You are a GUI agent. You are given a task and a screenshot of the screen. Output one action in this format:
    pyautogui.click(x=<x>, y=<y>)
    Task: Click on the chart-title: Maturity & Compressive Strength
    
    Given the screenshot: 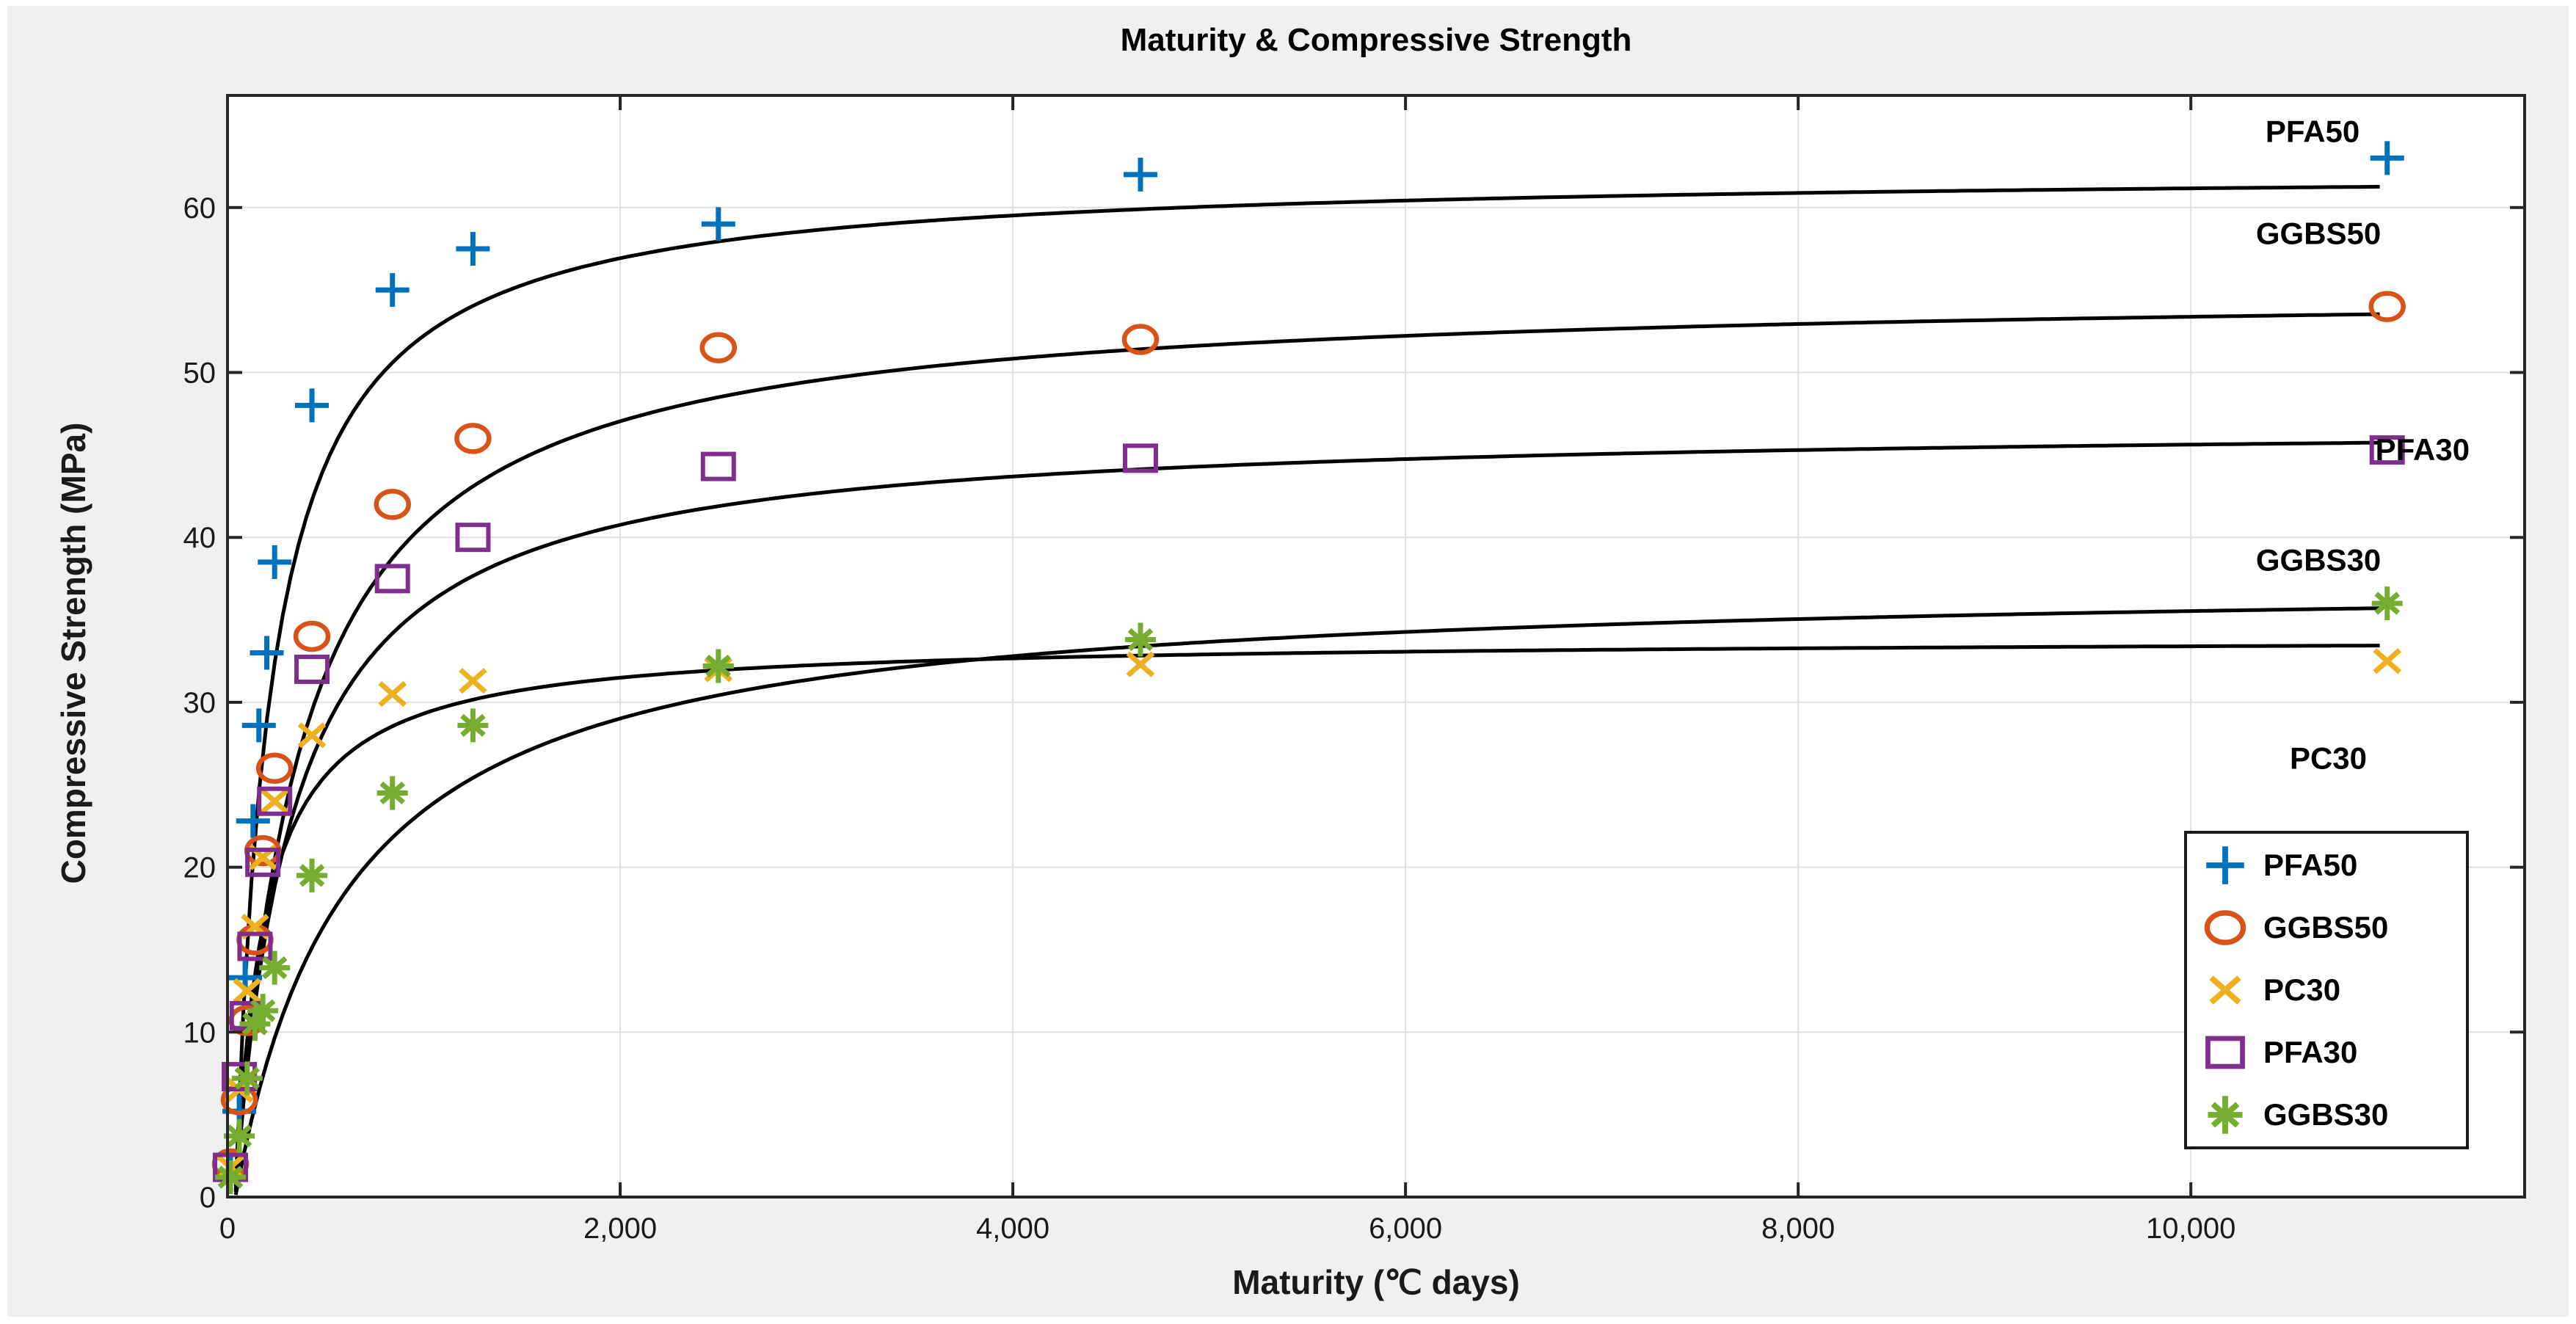 What is the action you would take?
    pyautogui.click(x=1376, y=40)
    